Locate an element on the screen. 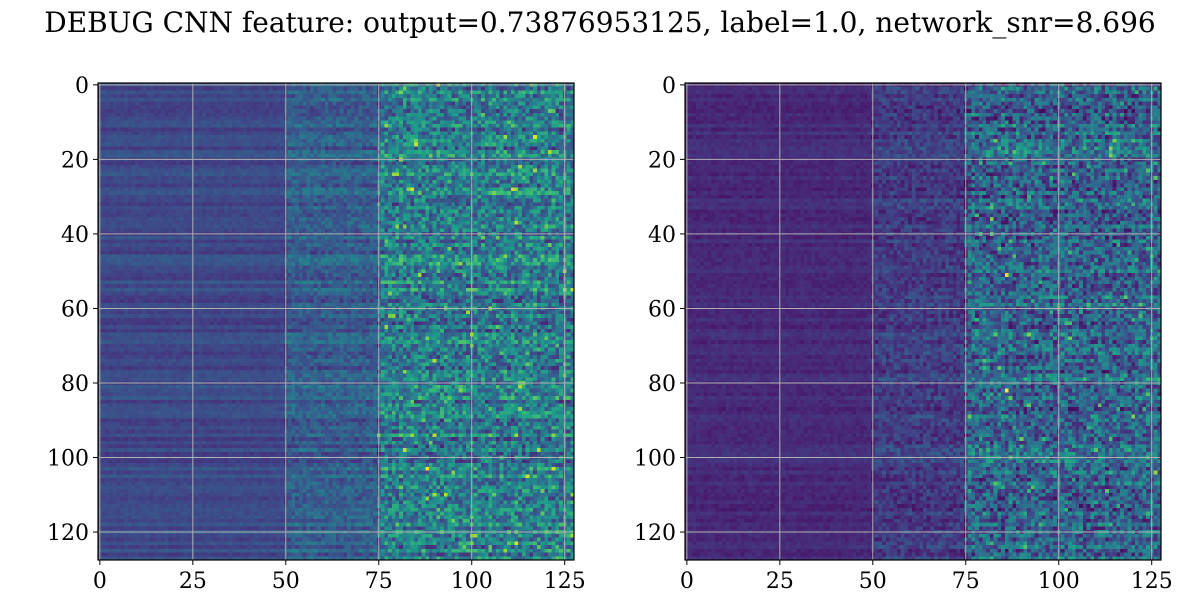 The image size is (1200, 600). heatmap-right-y-axis: 0 20 40 60 80 100 120 is located at coordinates (659, 310).